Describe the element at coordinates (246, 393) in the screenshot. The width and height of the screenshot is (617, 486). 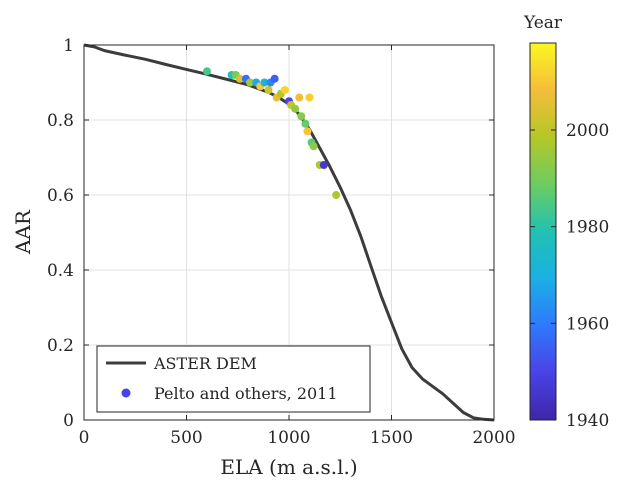
I see `legend-label-pelto: Pelto and others, 2011` at that location.